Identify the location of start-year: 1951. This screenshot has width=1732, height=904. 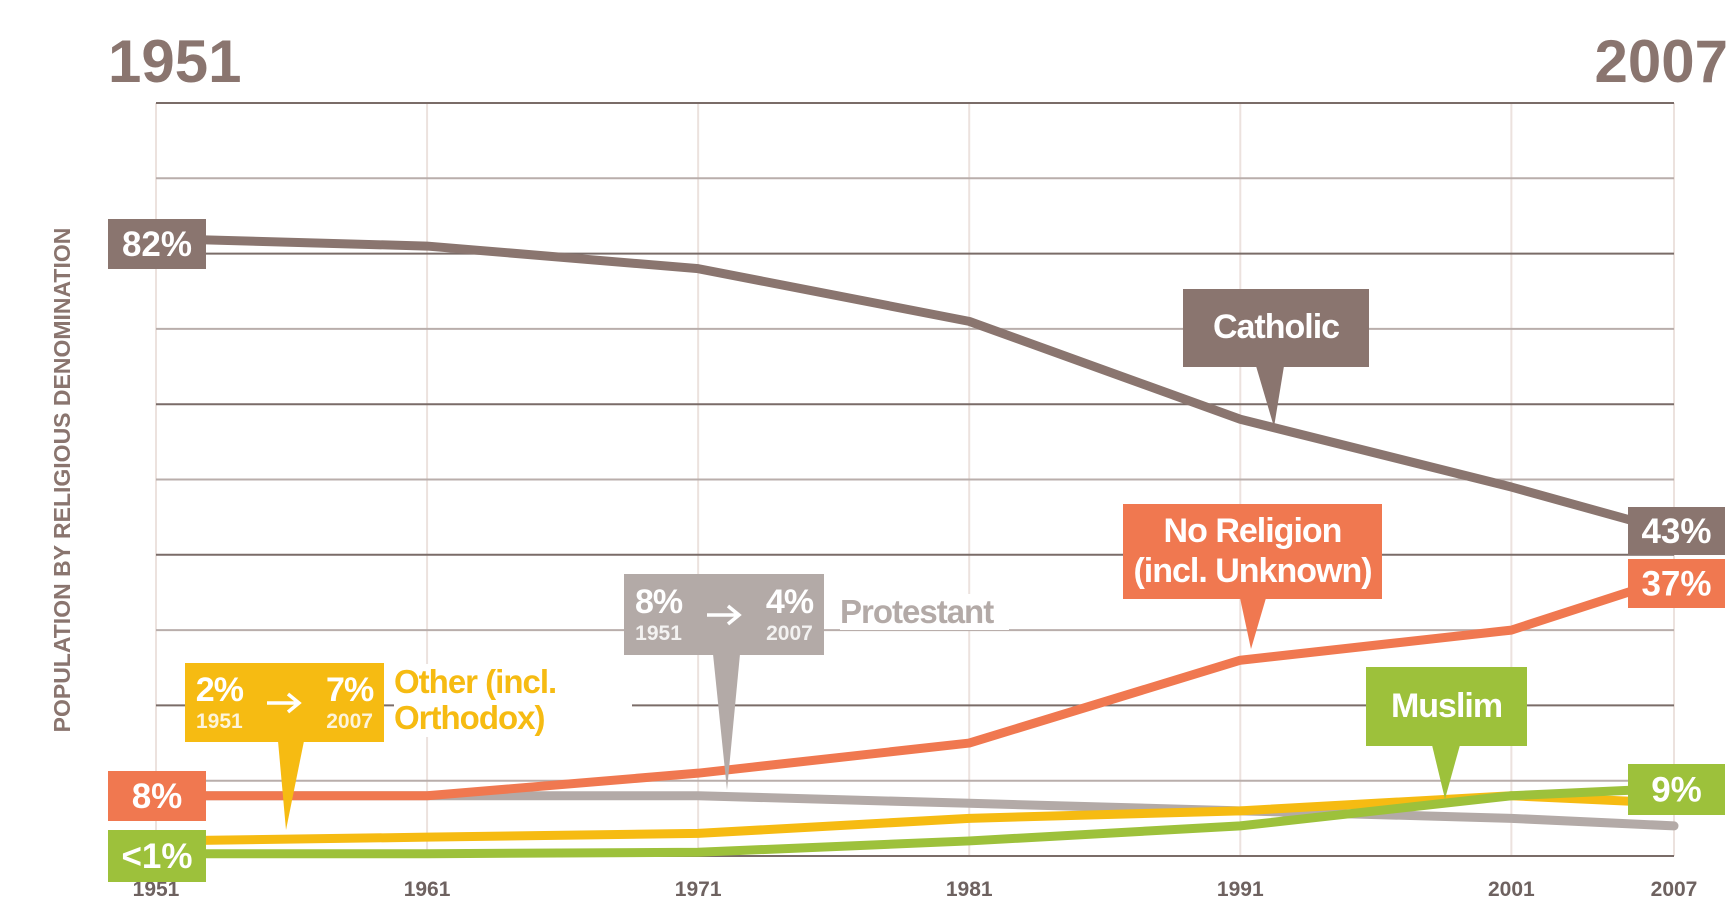
(174, 61).